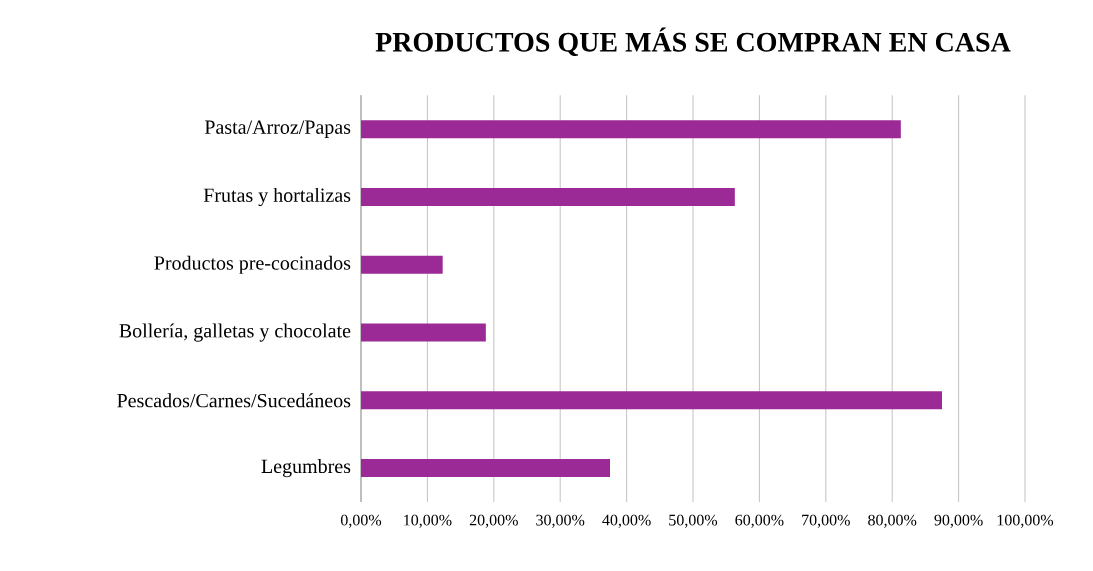 The height and width of the screenshot is (571, 1093). I want to click on chart-title: PRODUCTOS QUE MÁS SE COMPRAN EN CASA, so click(693, 41).